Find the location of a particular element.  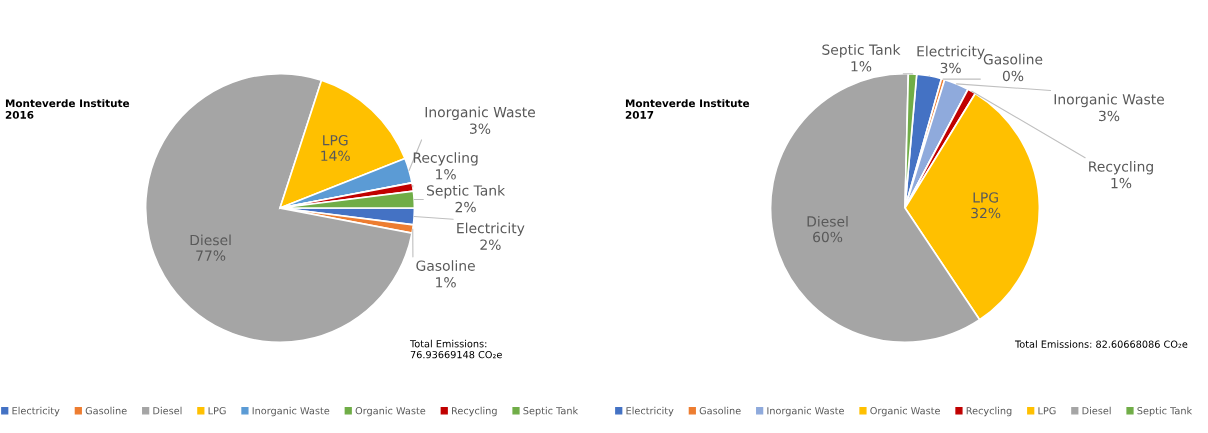

data-label: 0% is located at coordinates (1013, 76).